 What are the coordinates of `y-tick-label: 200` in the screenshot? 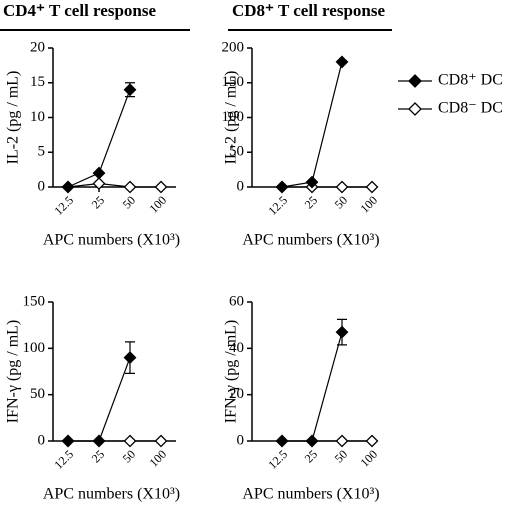 It's located at (233, 47).